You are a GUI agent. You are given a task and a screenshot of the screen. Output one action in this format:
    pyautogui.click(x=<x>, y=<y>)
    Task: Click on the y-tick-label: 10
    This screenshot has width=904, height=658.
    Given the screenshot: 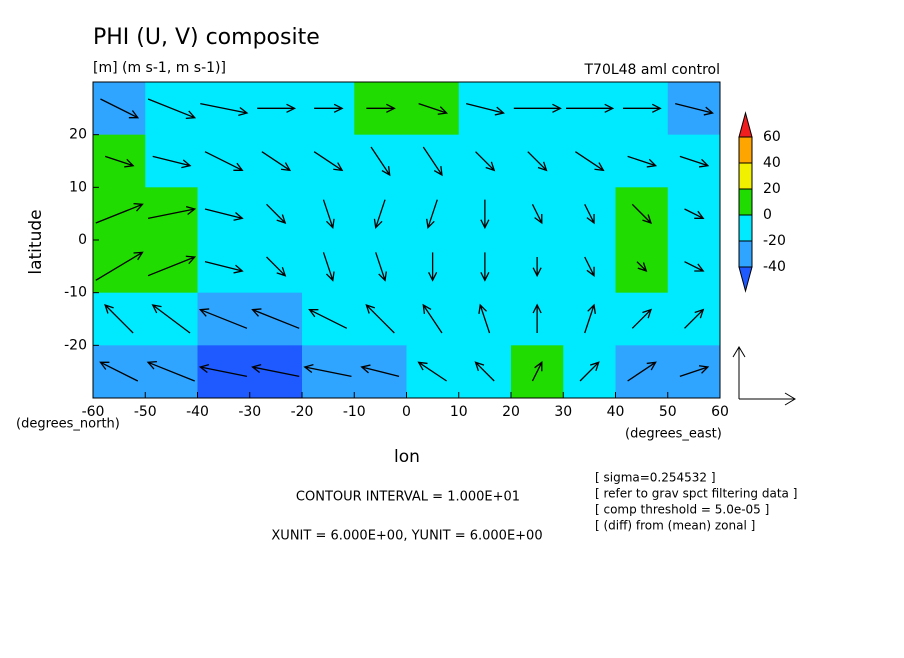 What is the action you would take?
    pyautogui.click(x=78, y=187)
    